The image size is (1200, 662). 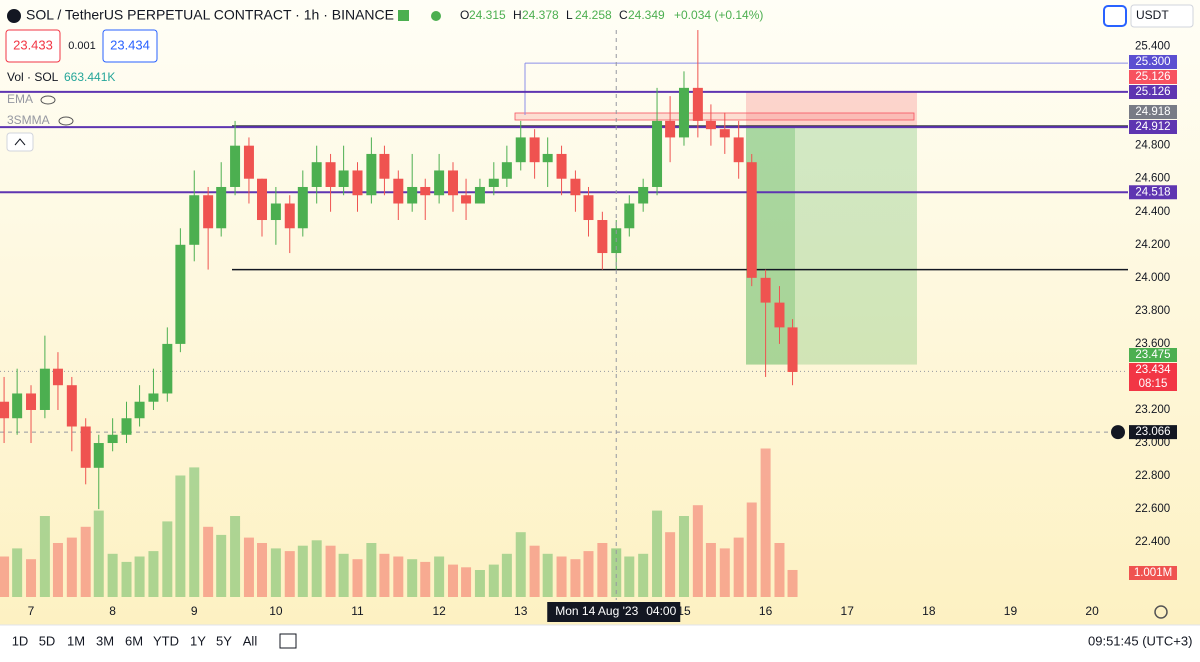 I want to click on range-button: 1D, so click(x=20, y=640).